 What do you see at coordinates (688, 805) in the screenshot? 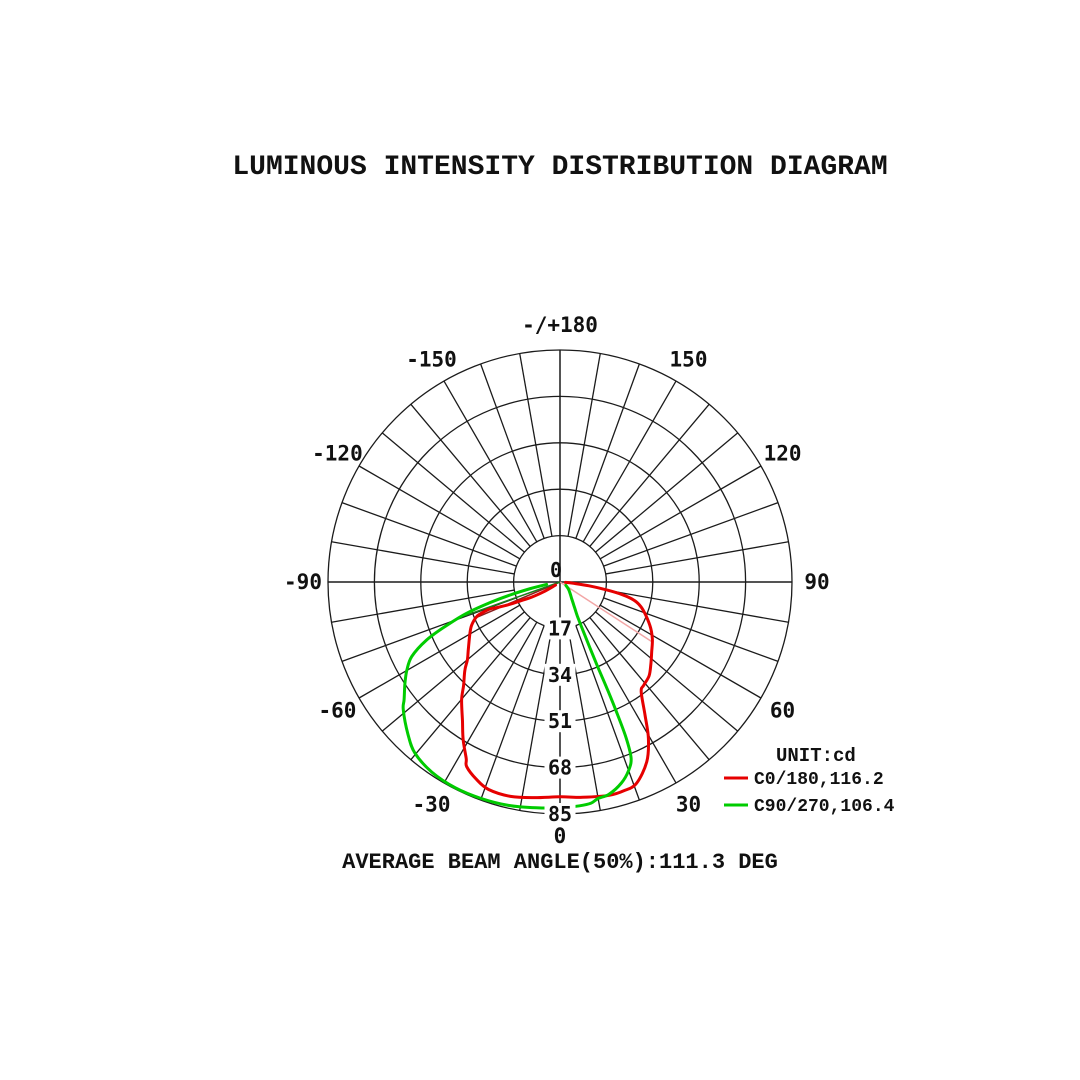
I see `angle-label-30: 30` at bounding box center [688, 805].